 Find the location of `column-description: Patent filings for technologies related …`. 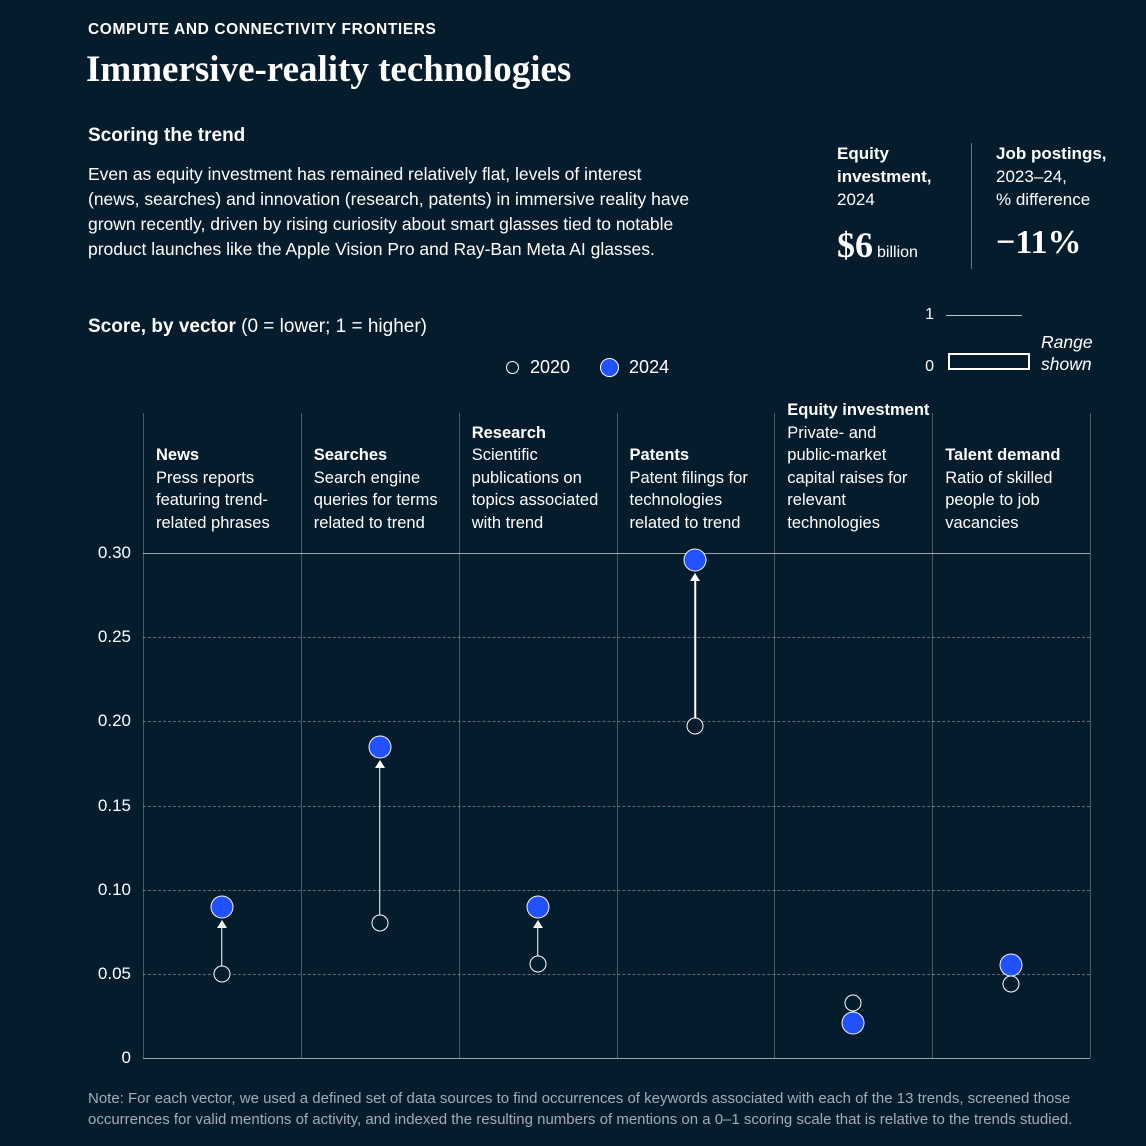

column-description: Patent filings for technologies related … is located at coordinates (688, 500).